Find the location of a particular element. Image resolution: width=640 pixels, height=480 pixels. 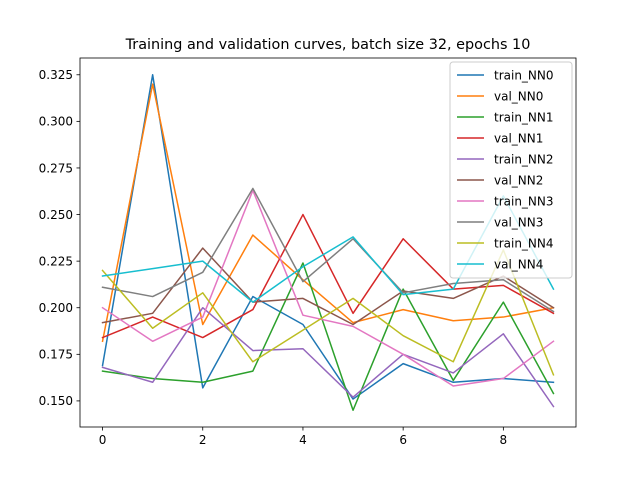

legend-label-train_NN3: train_NN3 is located at coordinates (524, 201).